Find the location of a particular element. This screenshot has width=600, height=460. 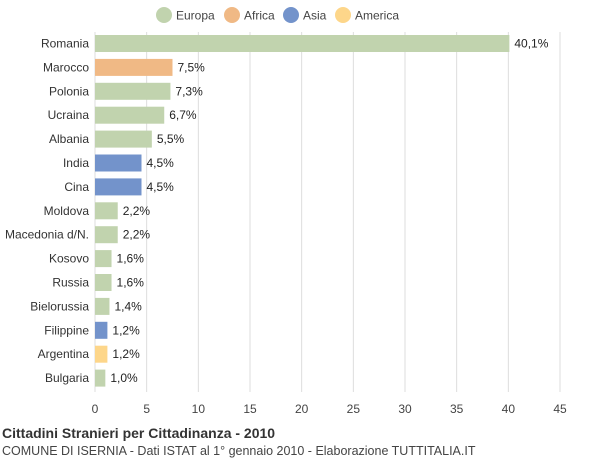

category-label: Russia is located at coordinates (70, 283).